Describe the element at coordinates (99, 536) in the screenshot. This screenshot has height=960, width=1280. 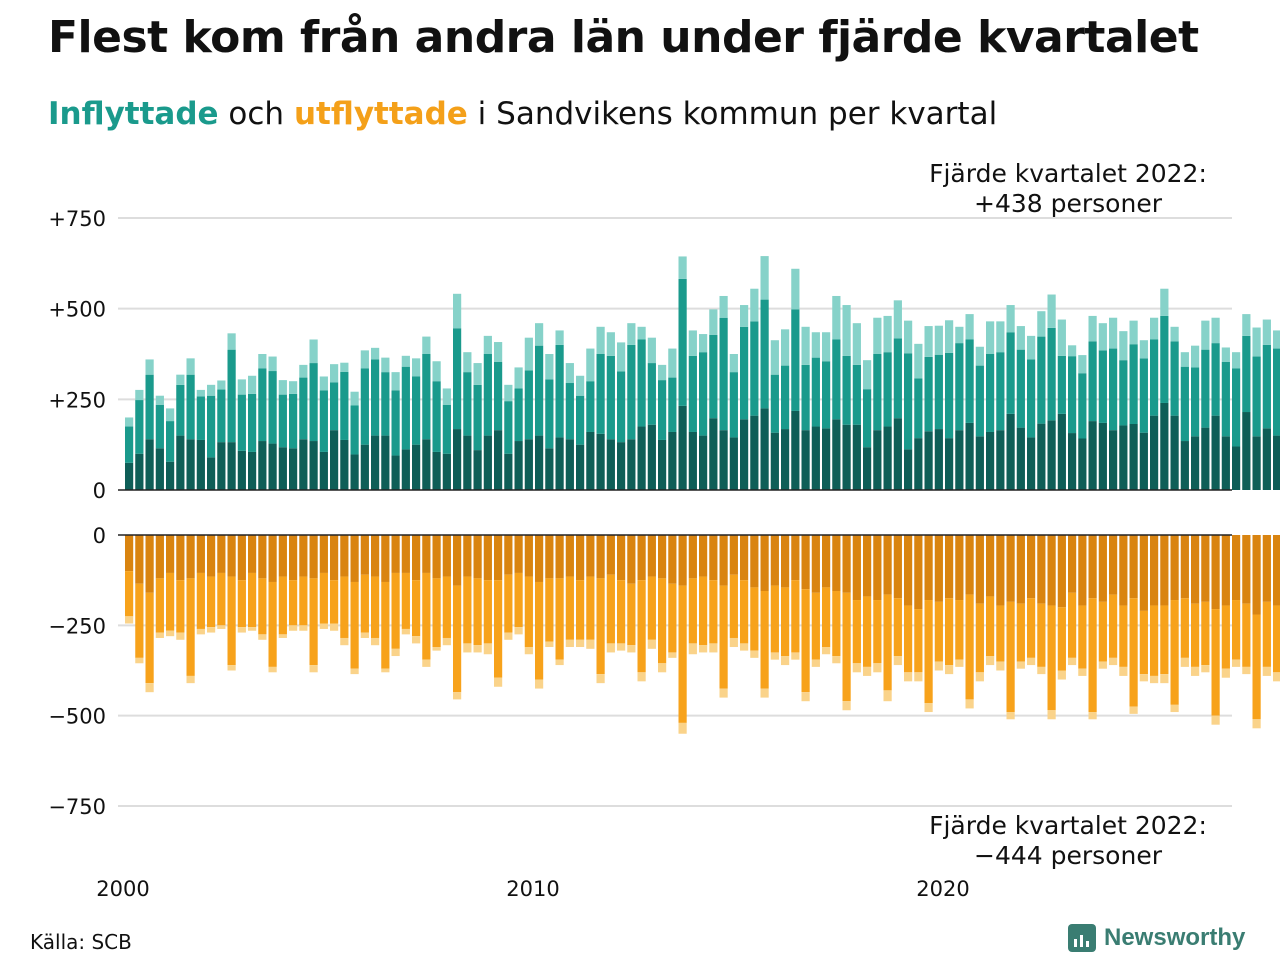
I see `y-tick-label-bottom: 0` at that location.